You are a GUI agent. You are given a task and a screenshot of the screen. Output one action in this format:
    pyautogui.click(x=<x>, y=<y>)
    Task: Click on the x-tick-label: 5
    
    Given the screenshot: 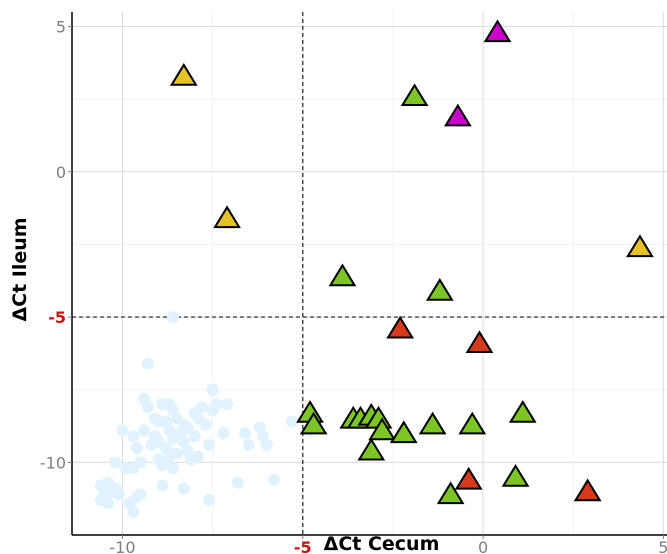 What is the action you would take?
    pyautogui.click(x=662, y=546)
    